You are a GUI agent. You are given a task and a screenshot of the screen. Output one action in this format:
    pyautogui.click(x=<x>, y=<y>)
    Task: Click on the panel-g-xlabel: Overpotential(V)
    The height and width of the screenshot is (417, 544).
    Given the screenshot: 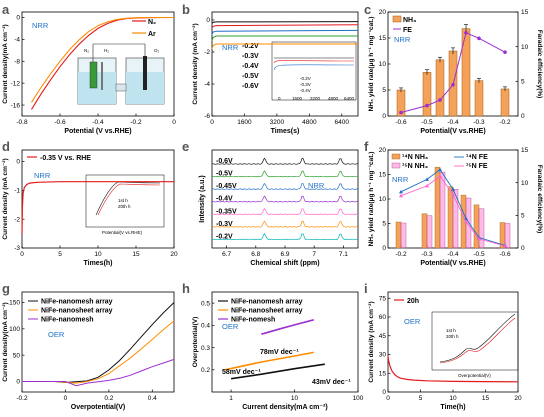 What is the action you would take?
    pyautogui.click(x=98, y=407)
    